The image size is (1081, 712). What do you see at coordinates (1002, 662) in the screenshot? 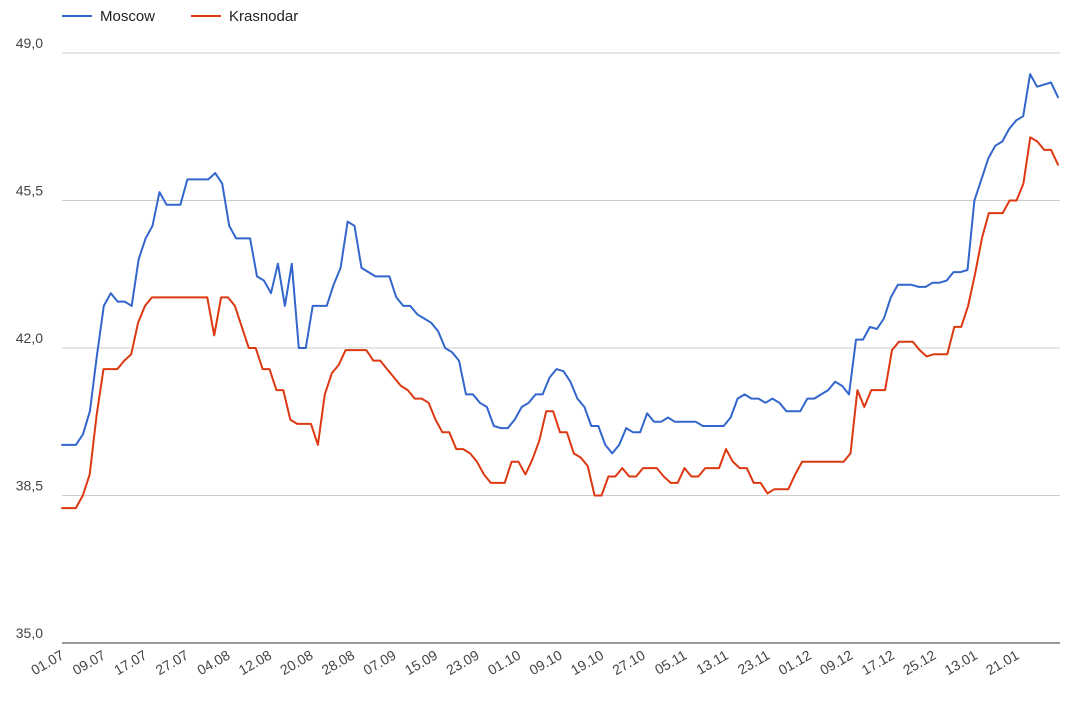
I see `x-tick-label: 21.01` at bounding box center [1002, 662].